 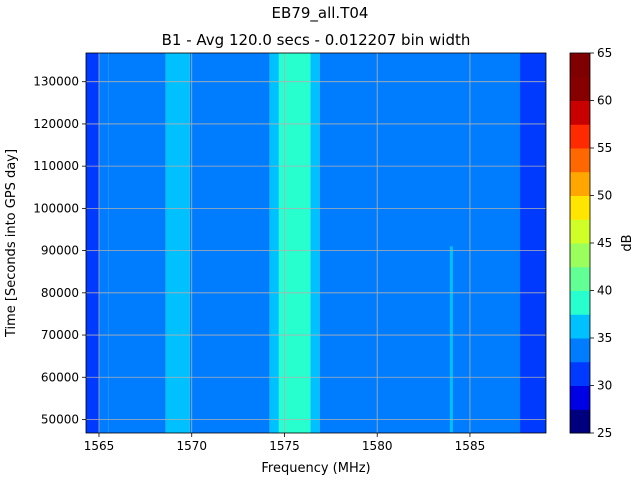 What do you see at coordinates (604, 386) in the screenshot?
I see `colorbar-tick-label: 30` at bounding box center [604, 386].